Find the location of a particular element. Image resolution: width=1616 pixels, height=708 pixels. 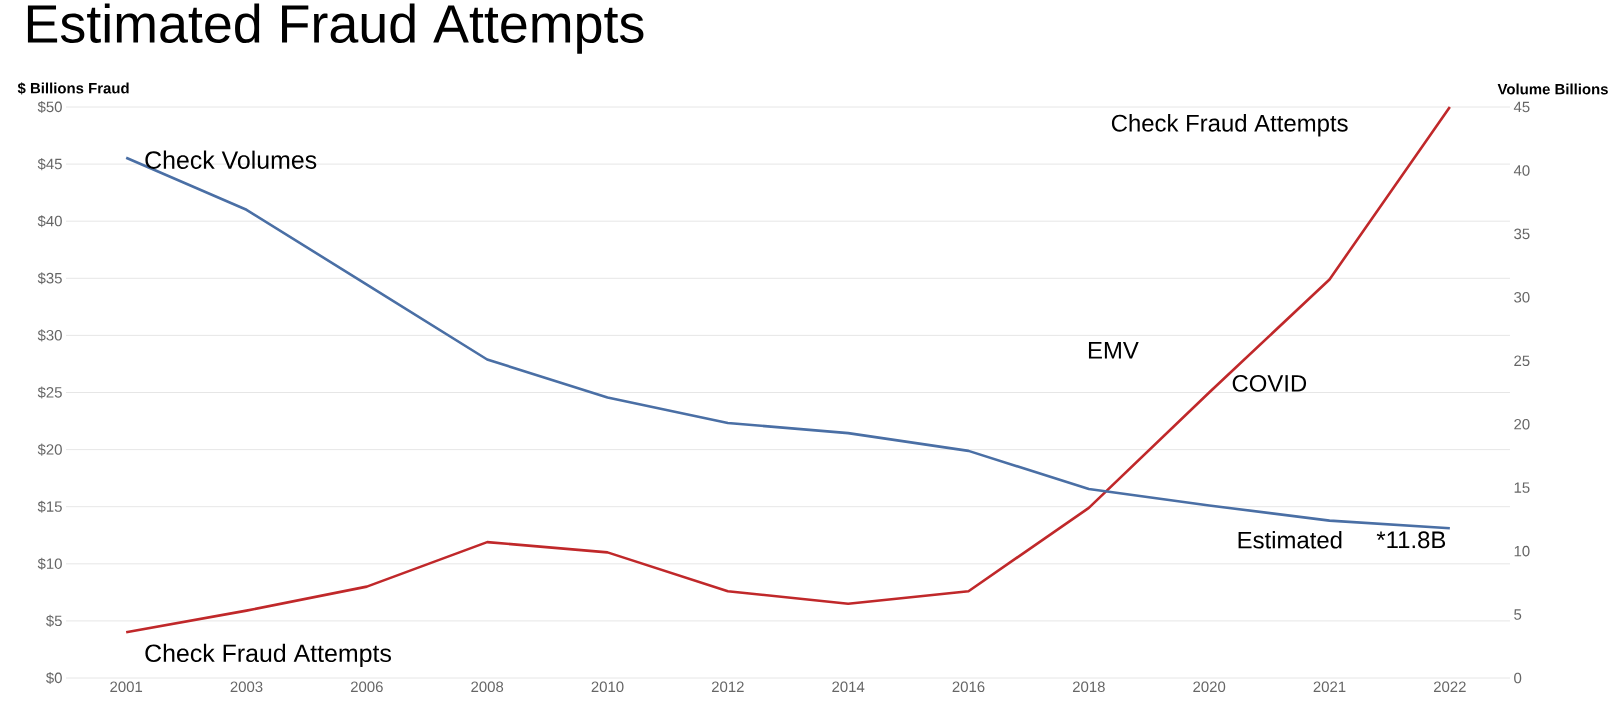

y-tick-label: $0 is located at coordinates (54, 678).